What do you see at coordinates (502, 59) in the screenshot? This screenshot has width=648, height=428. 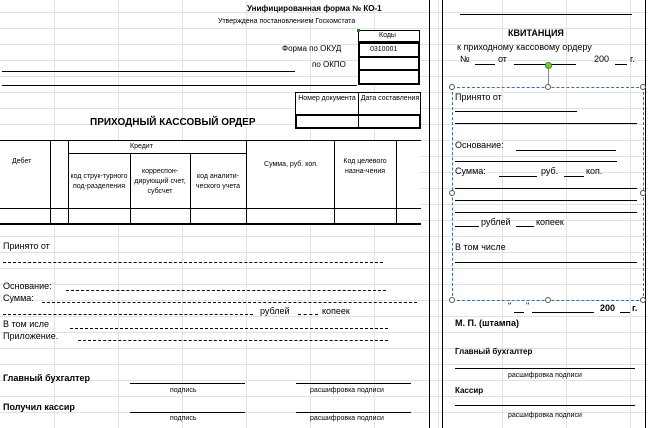 I see `receipt-from: от` at bounding box center [502, 59].